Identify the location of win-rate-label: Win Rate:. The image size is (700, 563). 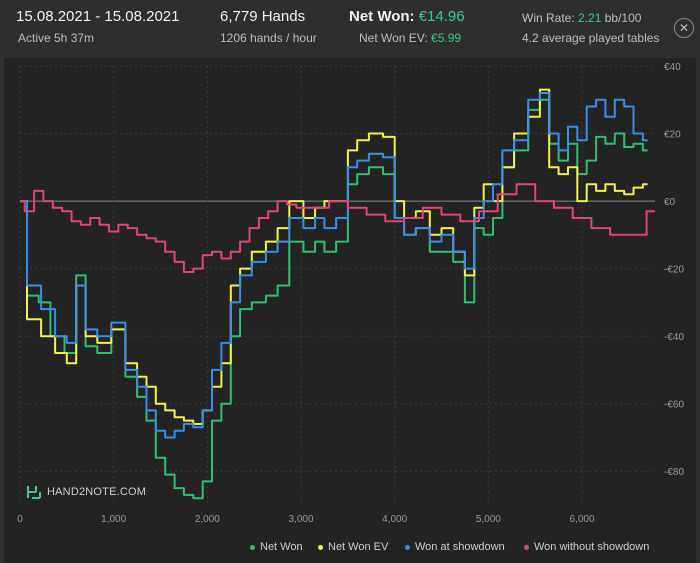
(548, 18).